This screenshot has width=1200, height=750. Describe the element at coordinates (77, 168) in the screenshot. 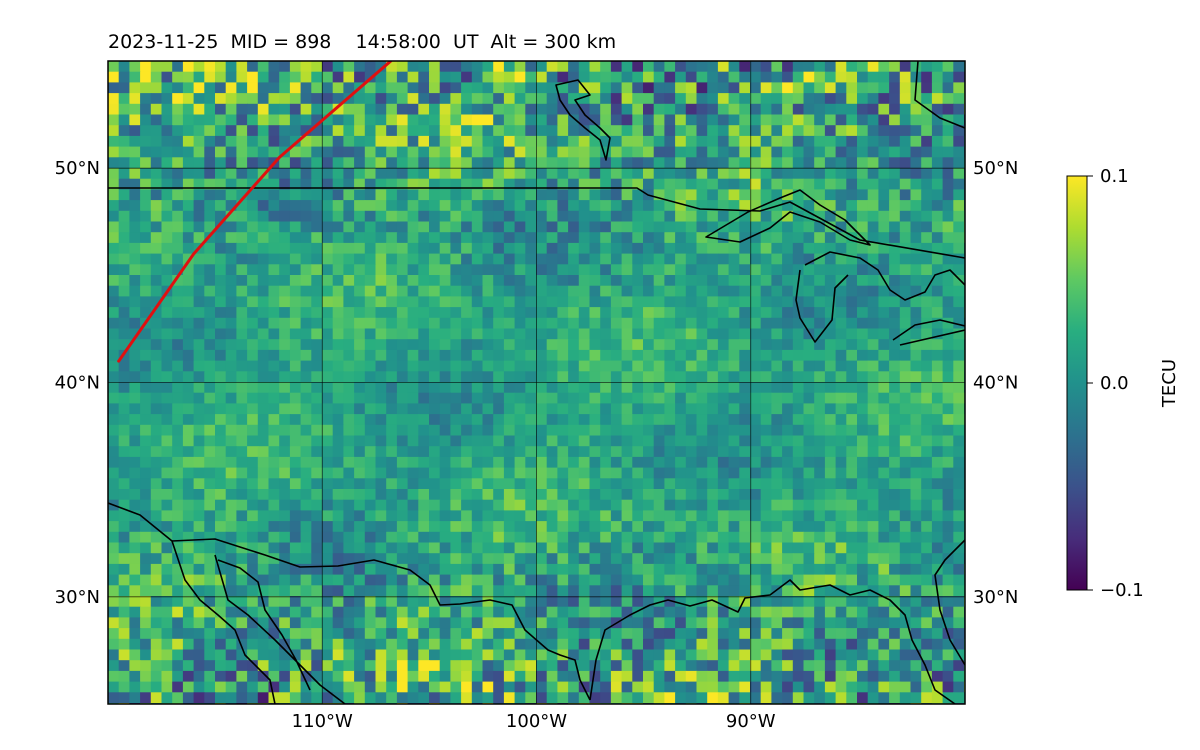

I see `lat-label-left: 50°N` at that location.